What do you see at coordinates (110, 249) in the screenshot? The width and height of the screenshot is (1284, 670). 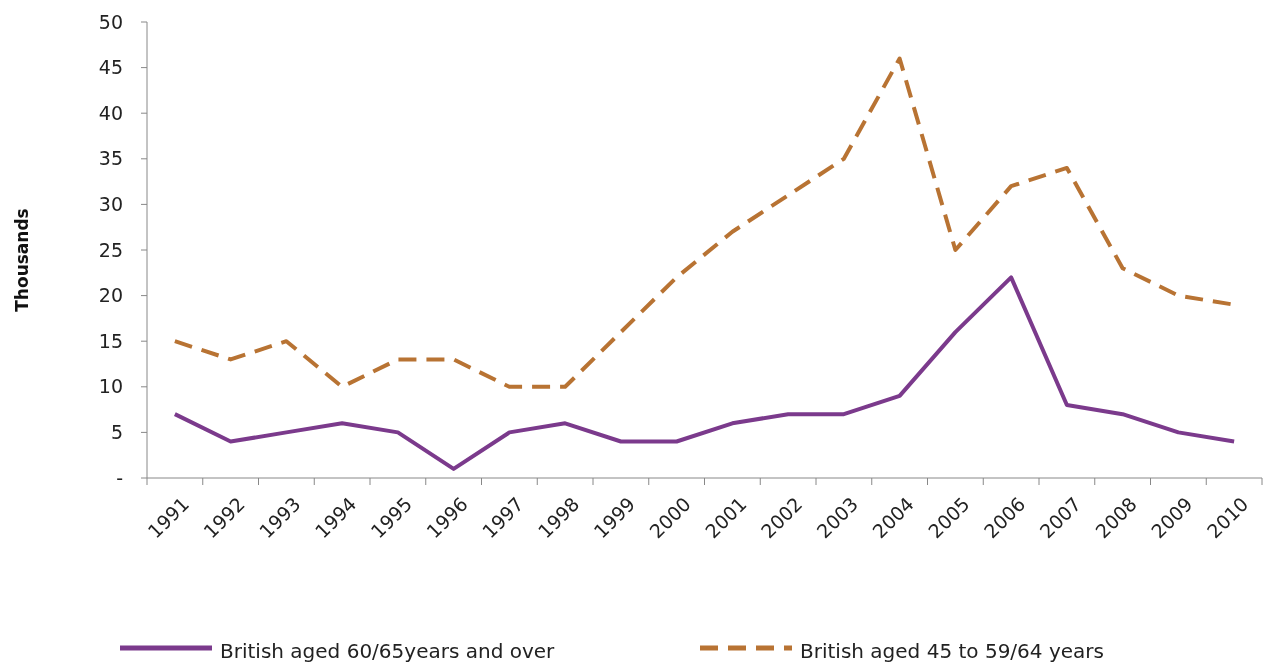 I see `y-tick-label: 25` at bounding box center [110, 249].